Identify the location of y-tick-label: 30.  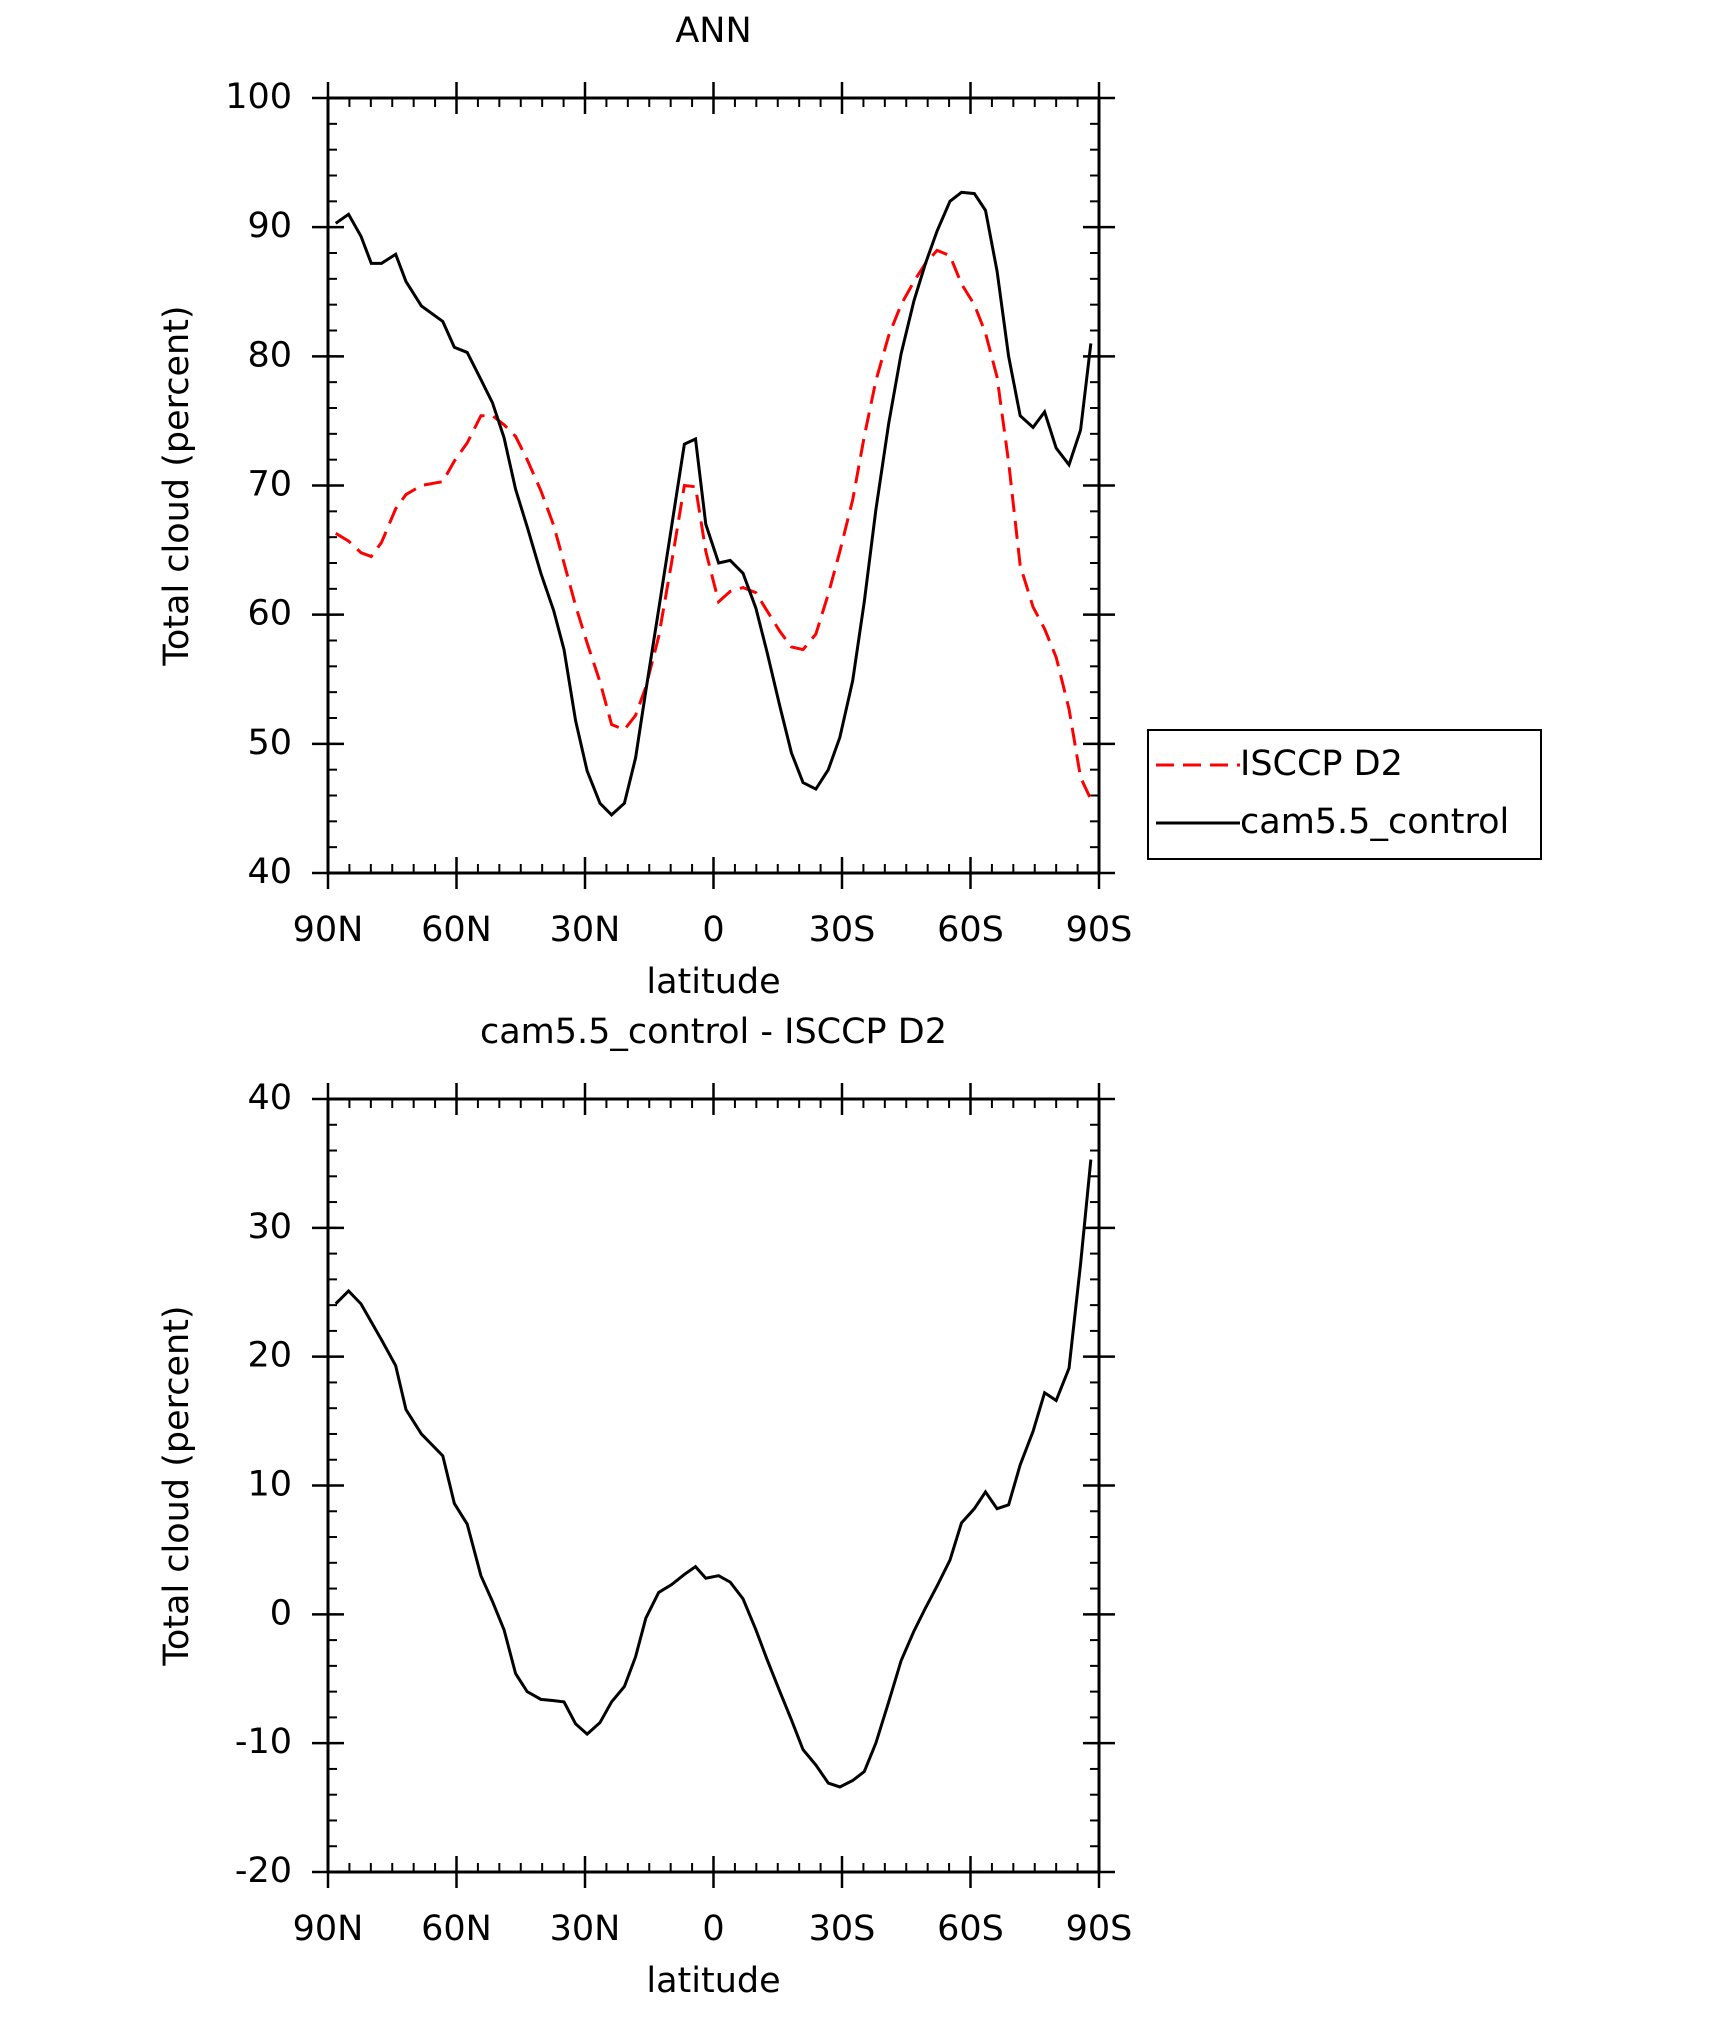
(269, 1227).